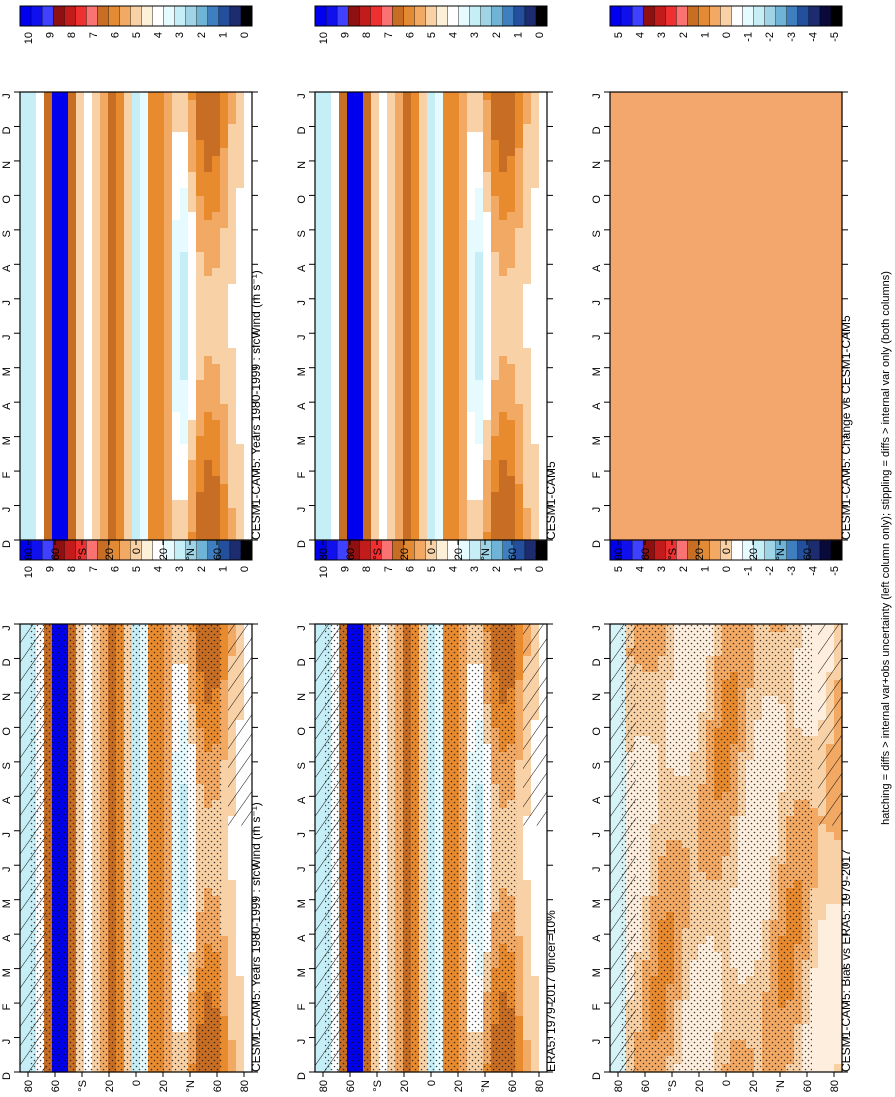  Describe the element at coordinates (346, 569) in the screenshot. I see `colorbar-label: 9` at that location.